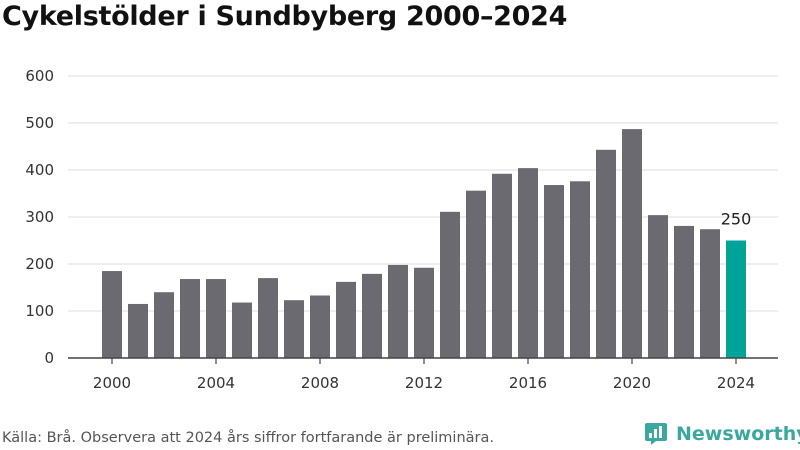  I want to click on chart-title: Cykelstölder i Sundbyberg 2000–2024, so click(285, 16).